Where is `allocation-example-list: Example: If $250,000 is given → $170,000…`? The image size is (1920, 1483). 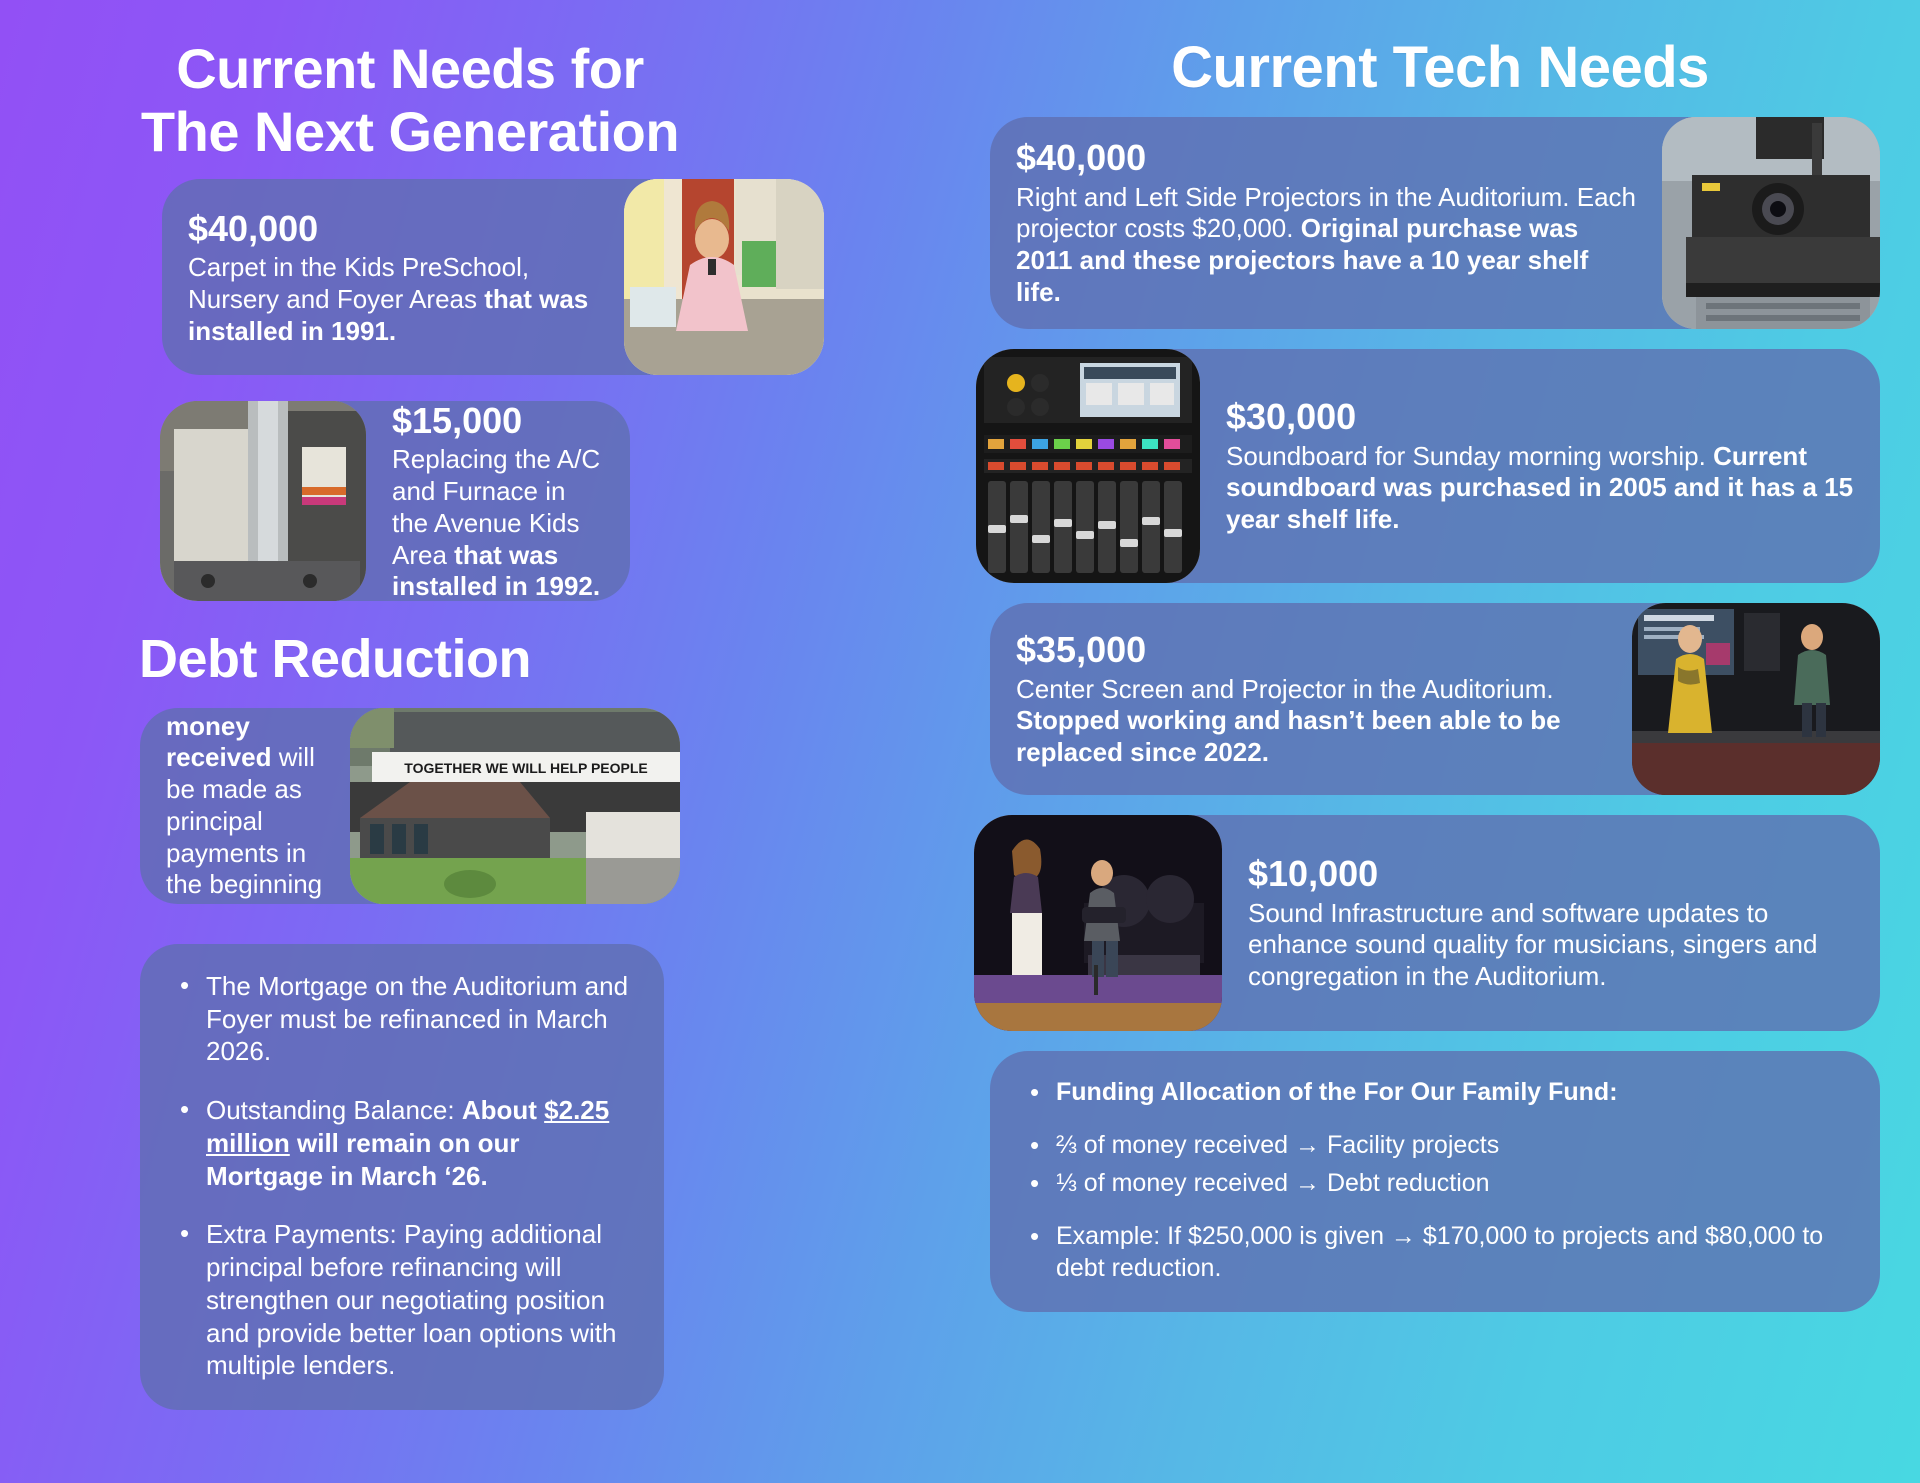
allocation-example-list: Example: If $250,000 is given → $170,000… is located at coordinates (1435, 1252).